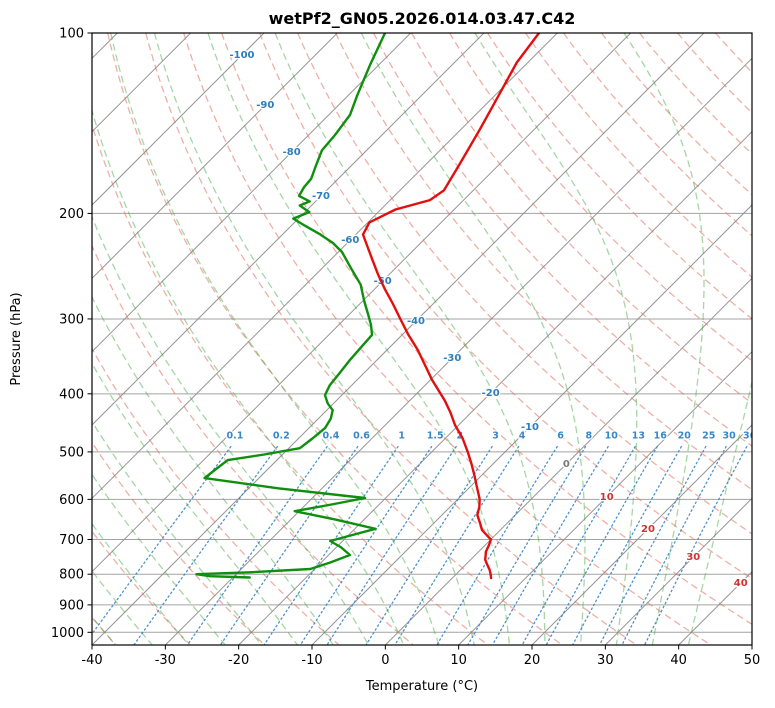  I want to click on mixing-ratio-label: 16, so click(661, 435).